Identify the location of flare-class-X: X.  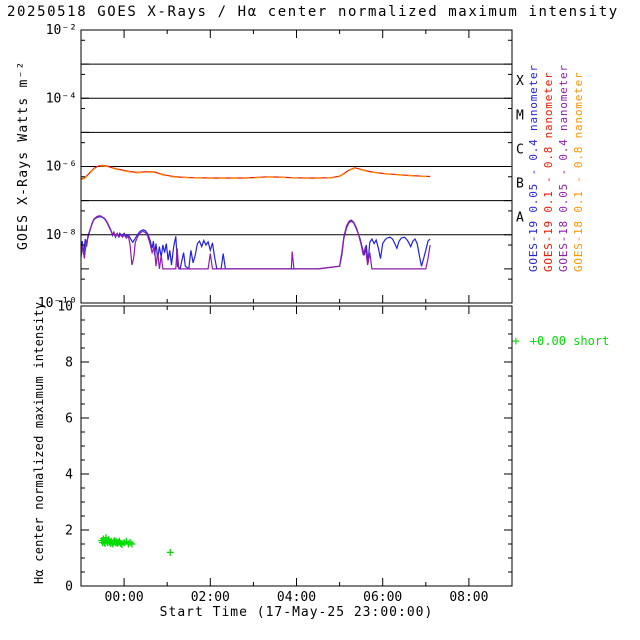
(520, 81).